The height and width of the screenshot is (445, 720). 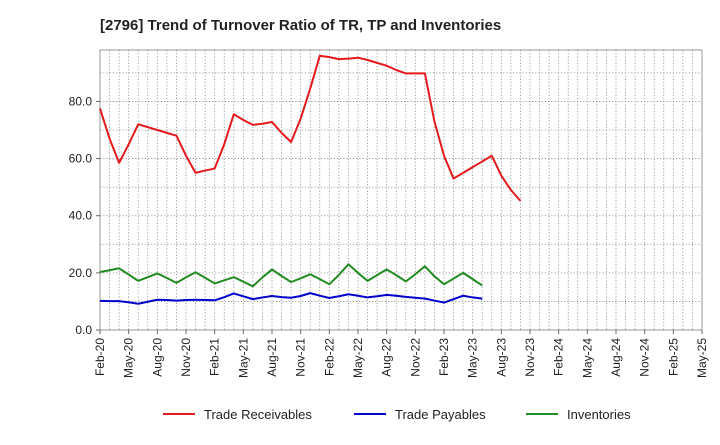 What do you see at coordinates (444, 357) in the screenshot?
I see `x-tick-label: Feb-23` at bounding box center [444, 357].